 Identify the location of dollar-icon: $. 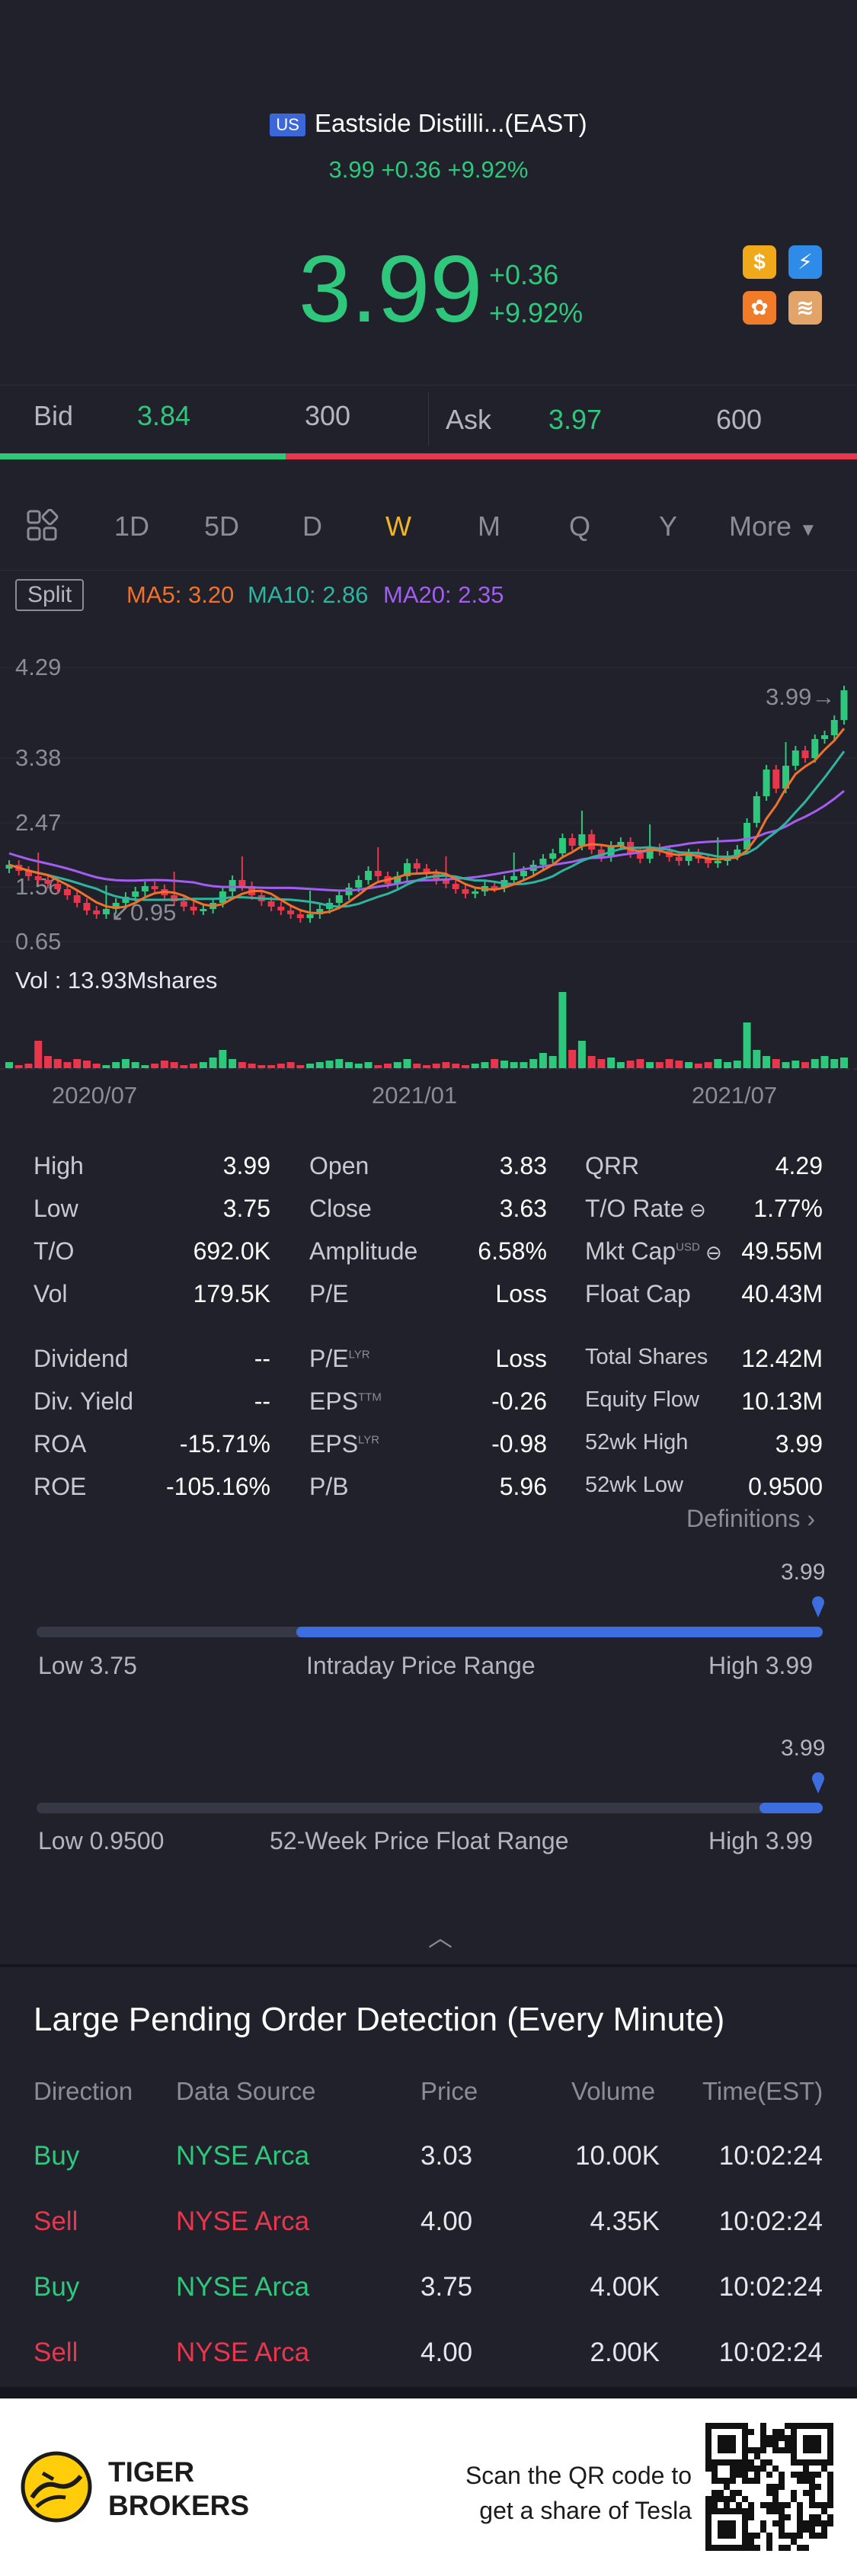
(759, 262).